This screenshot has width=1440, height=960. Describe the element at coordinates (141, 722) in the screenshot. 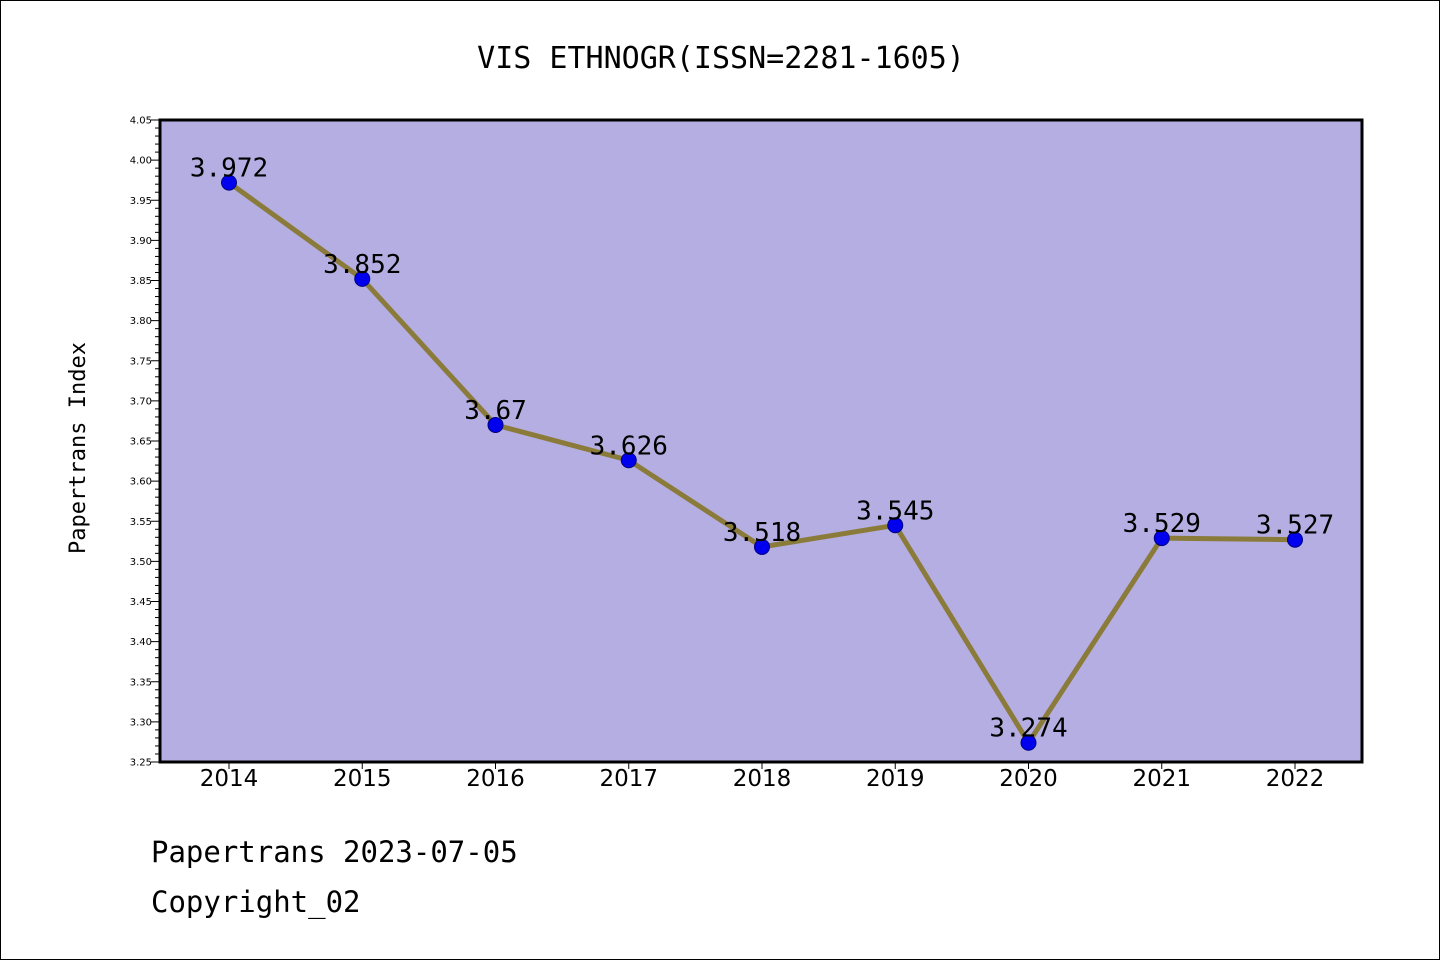

I see `y-tick-label: 3.30` at that location.